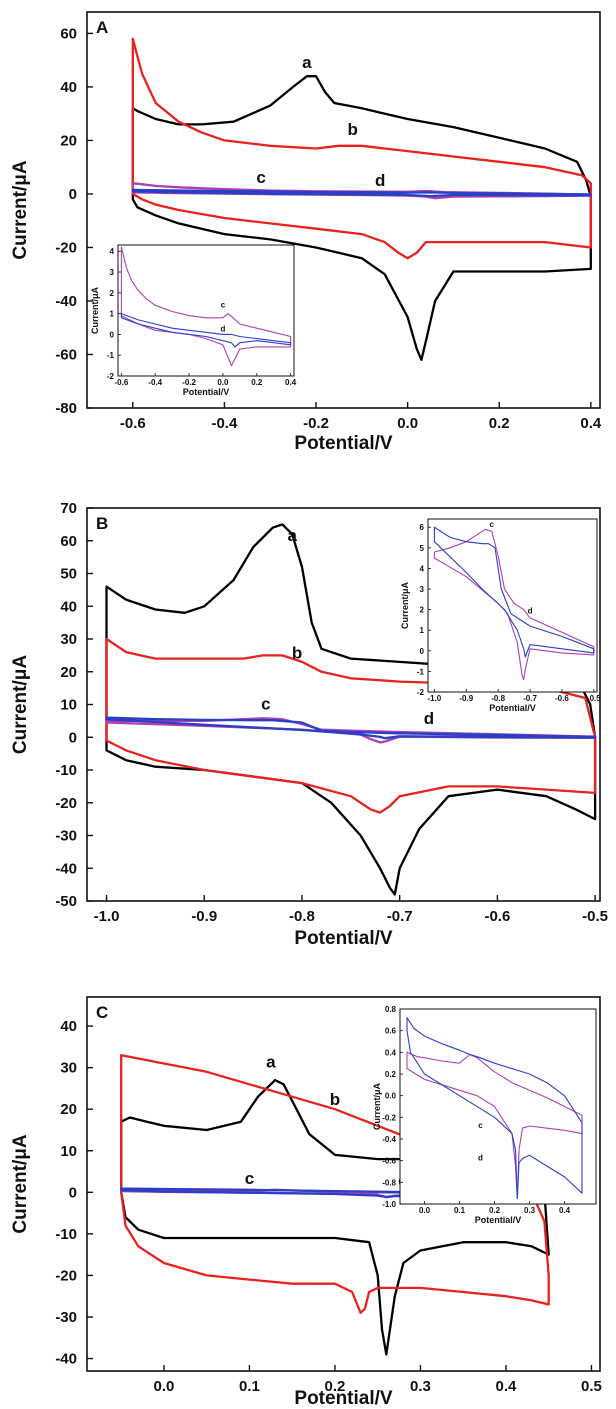 The image size is (616, 1409). I want to click on y-tick-label: -30, so click(66, 1317).